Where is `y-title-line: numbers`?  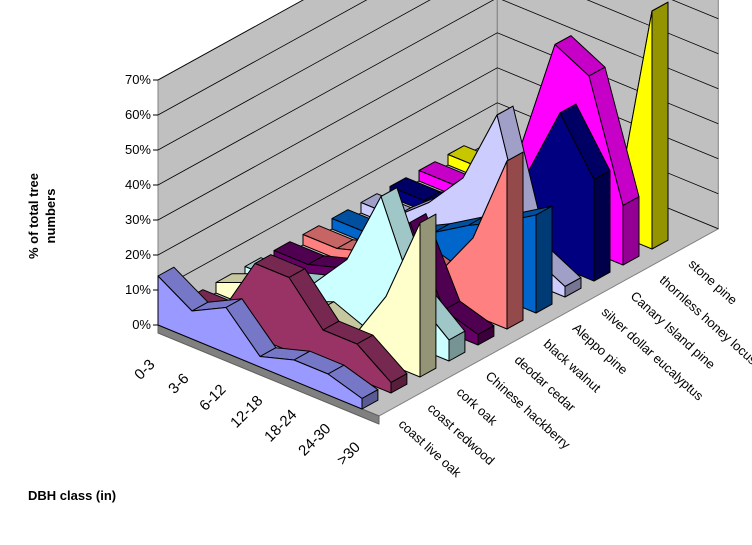
y-title-line: numbers is located at coordinates (50, 216).